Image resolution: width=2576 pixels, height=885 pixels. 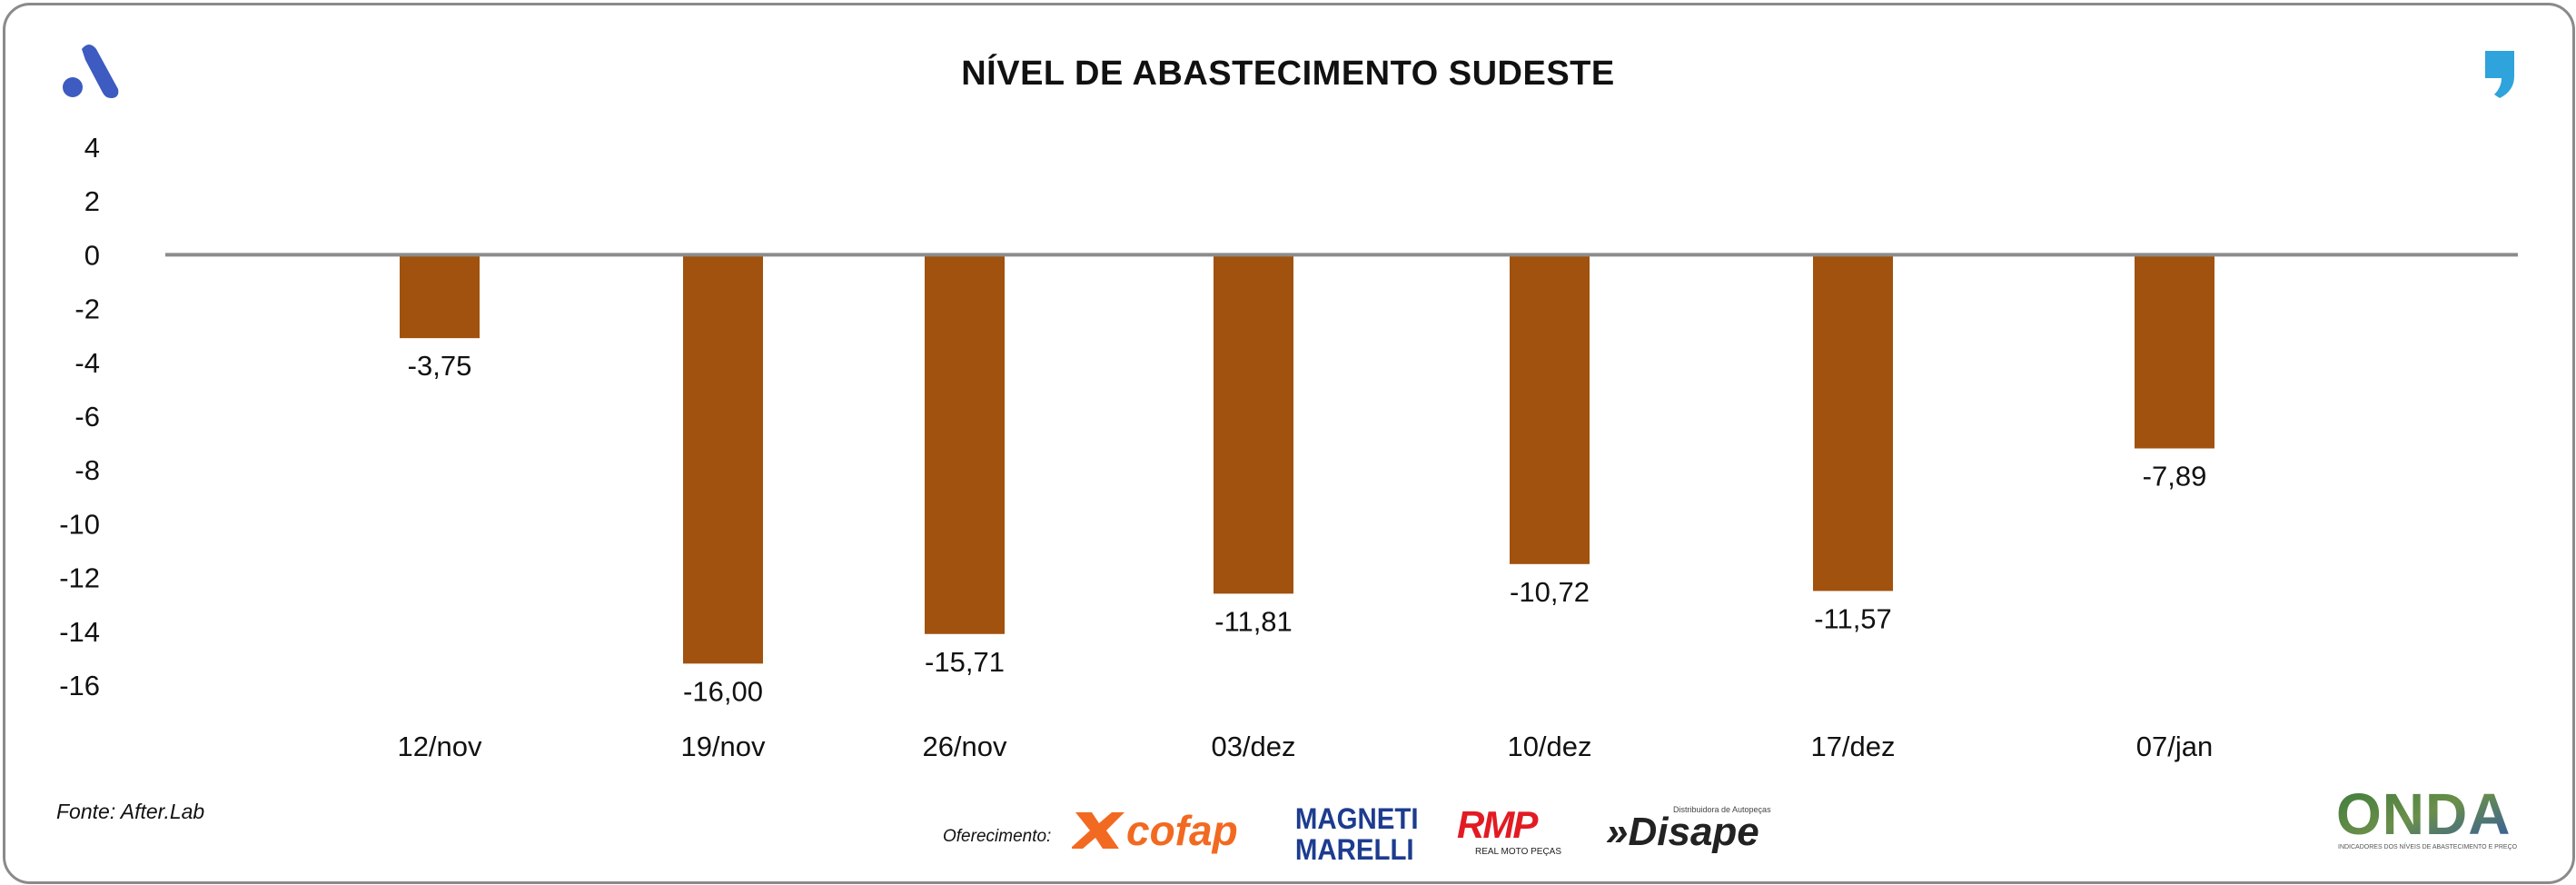 I want to click on y-tick-label: -14, so click(x=79, y=632).